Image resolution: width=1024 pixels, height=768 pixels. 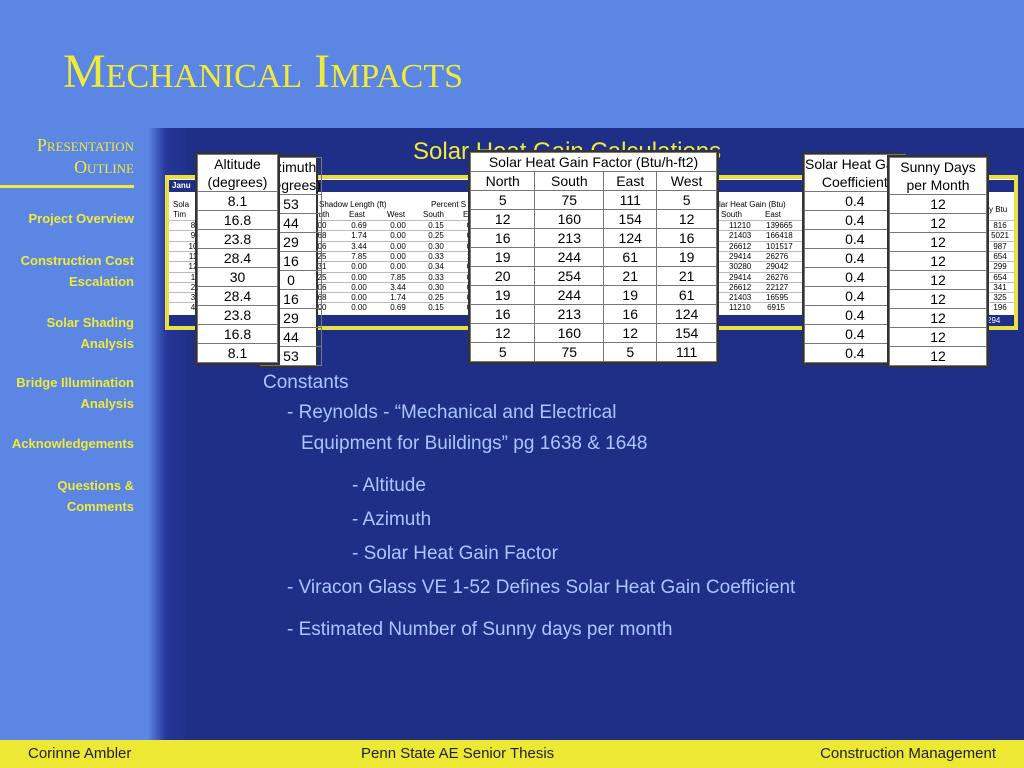 What do you see at coordinates (193, 298) in the screenshot?
I see `cell: 3` at bounding box center [193, 298].